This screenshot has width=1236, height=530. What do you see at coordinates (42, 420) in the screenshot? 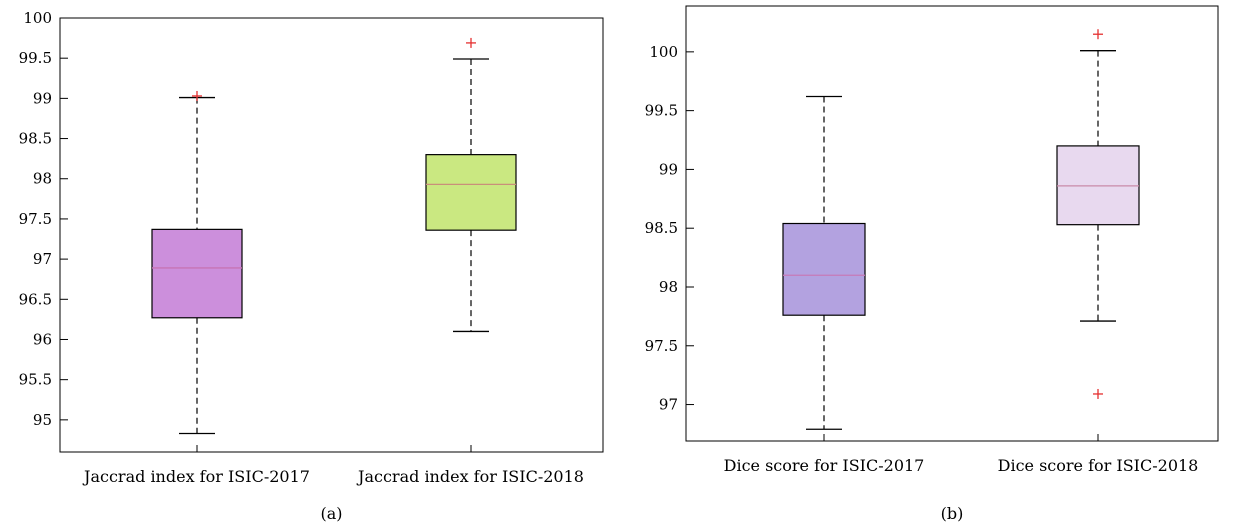
I see `y-tick-label: 95` at bounding box center [42, 420].